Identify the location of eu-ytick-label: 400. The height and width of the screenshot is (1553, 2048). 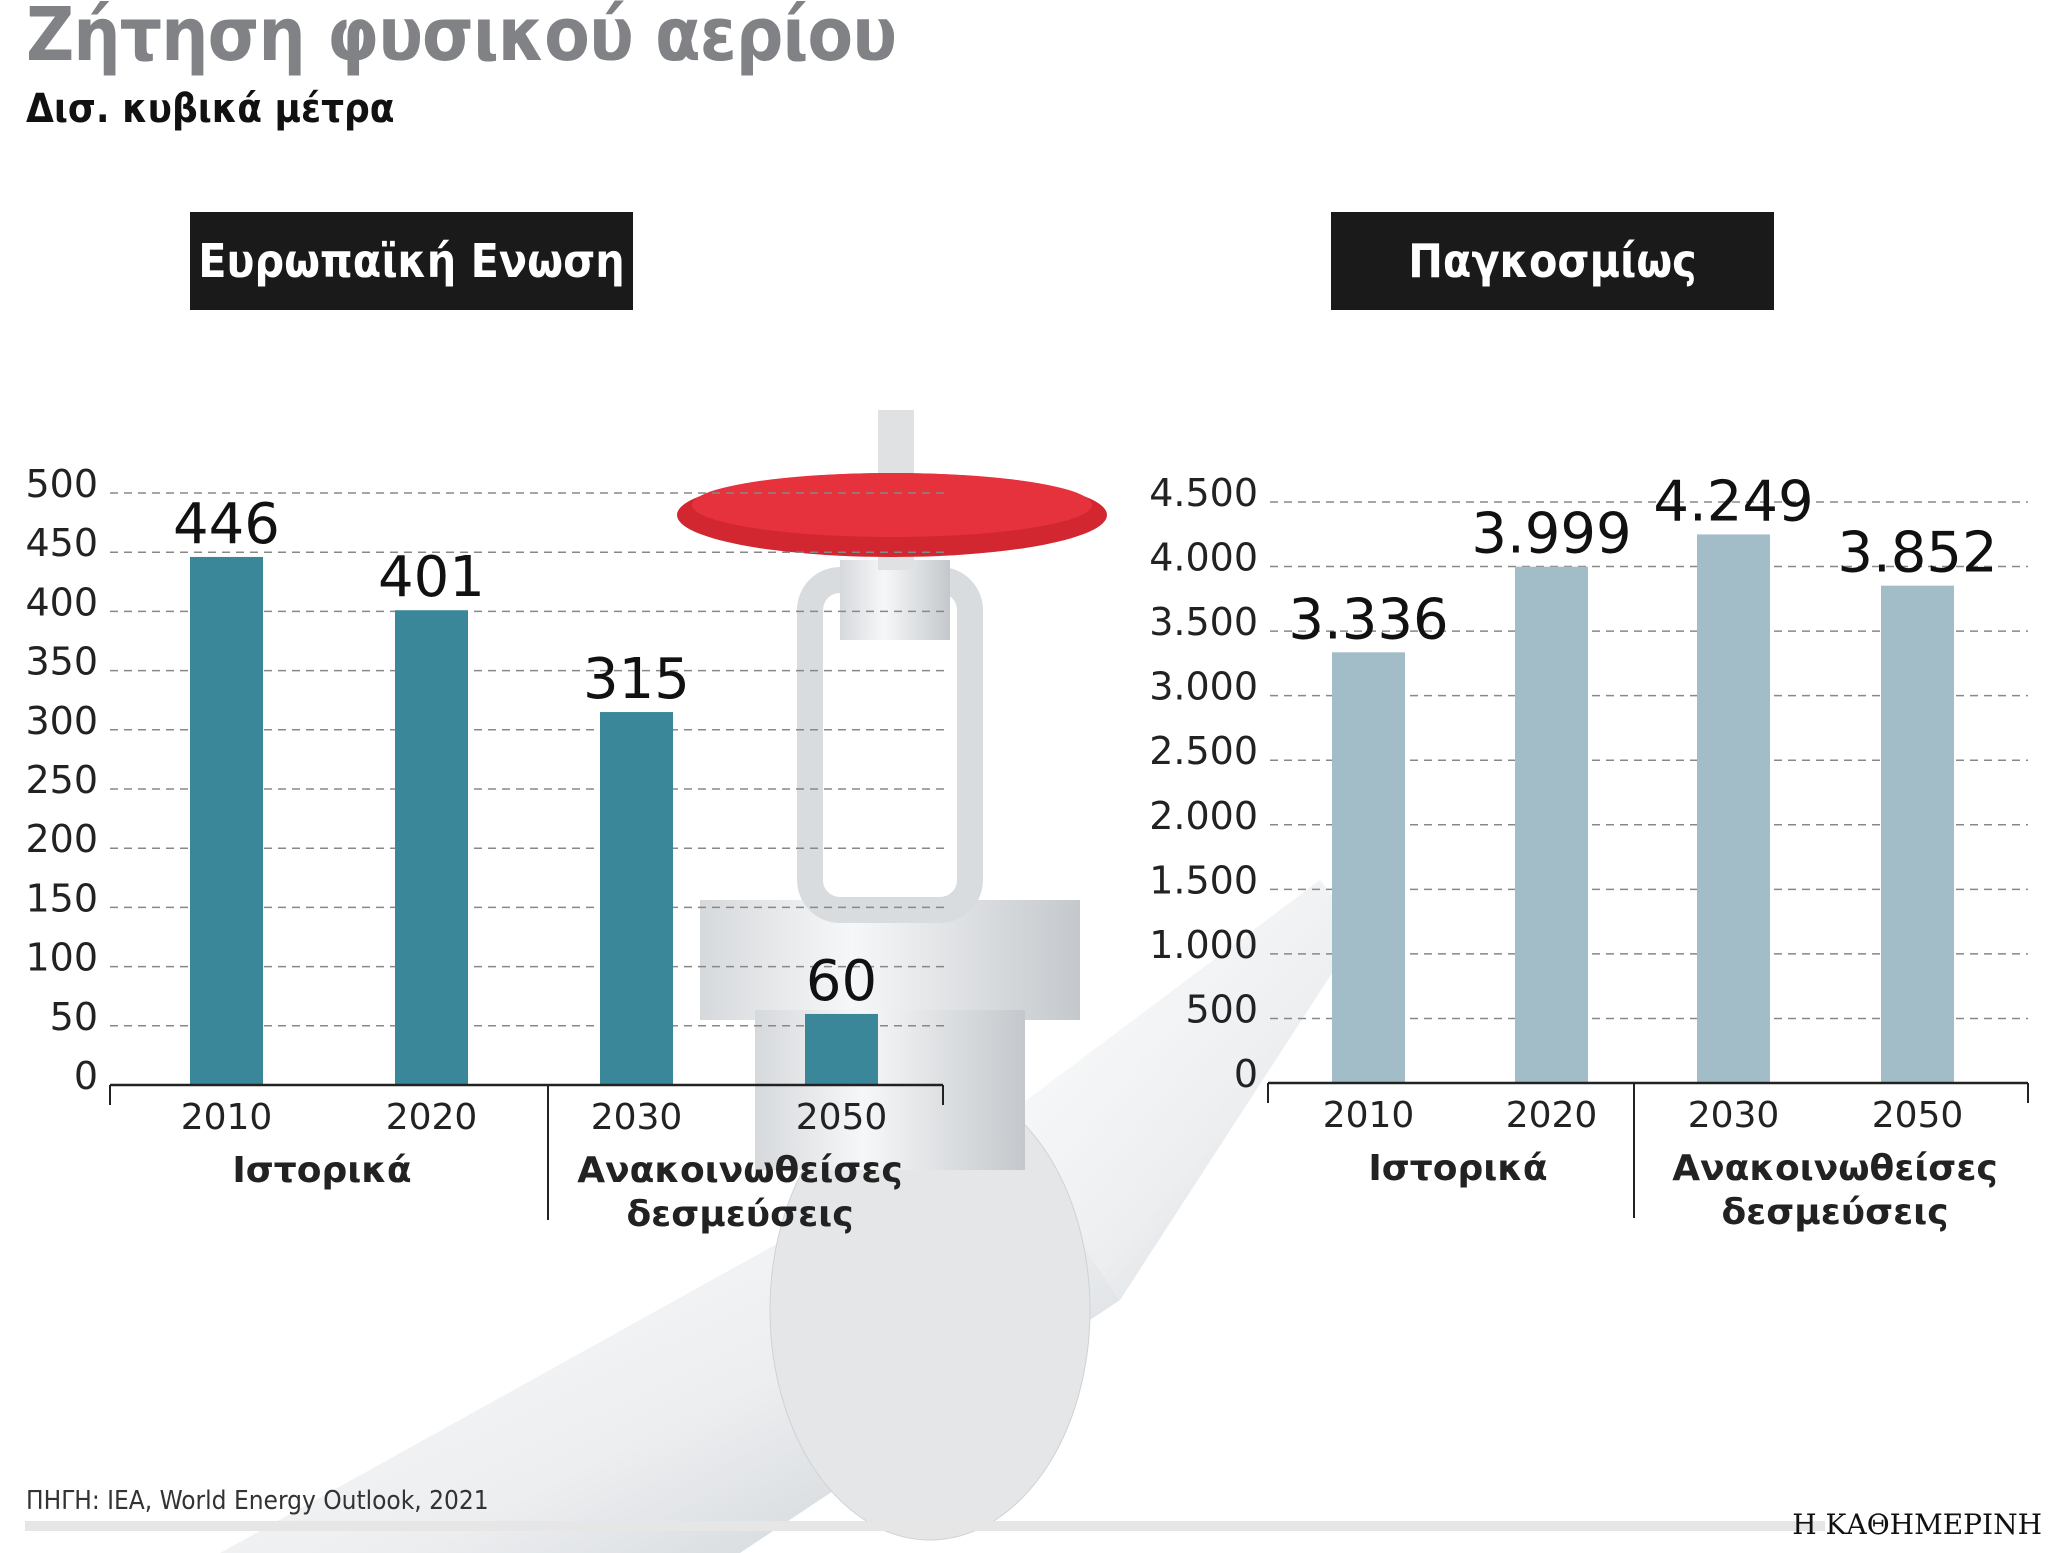
(61, 602).